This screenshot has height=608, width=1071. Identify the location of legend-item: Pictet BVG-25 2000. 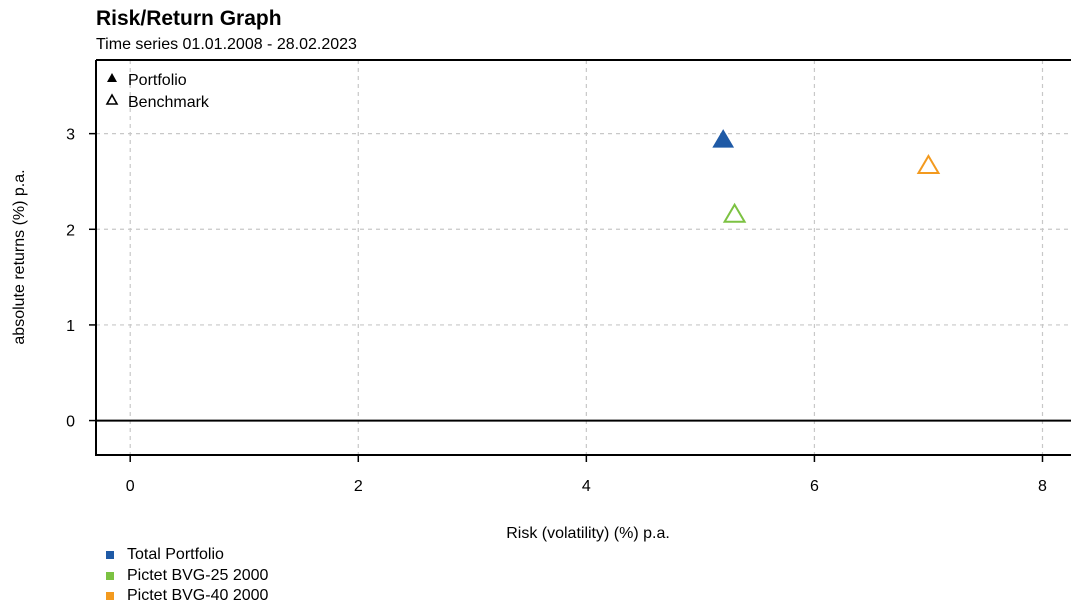
(187, 576).